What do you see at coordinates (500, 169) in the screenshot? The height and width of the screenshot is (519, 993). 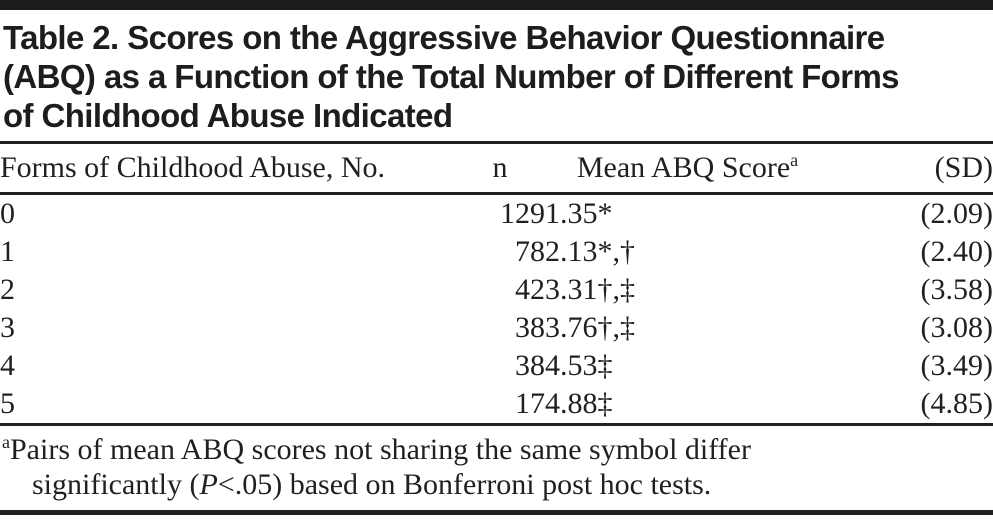 I see `header-n: n` at bounding box center [500, 169].